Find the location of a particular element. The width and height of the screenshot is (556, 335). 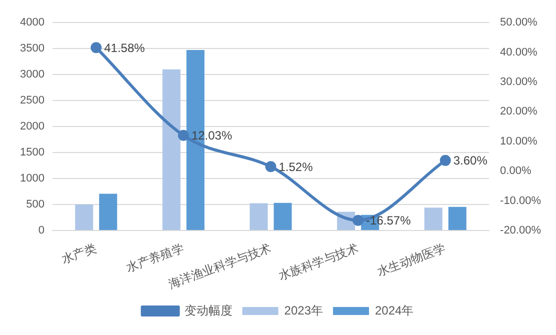

legend-label: 2024年 is located at coordinates (394, 310).